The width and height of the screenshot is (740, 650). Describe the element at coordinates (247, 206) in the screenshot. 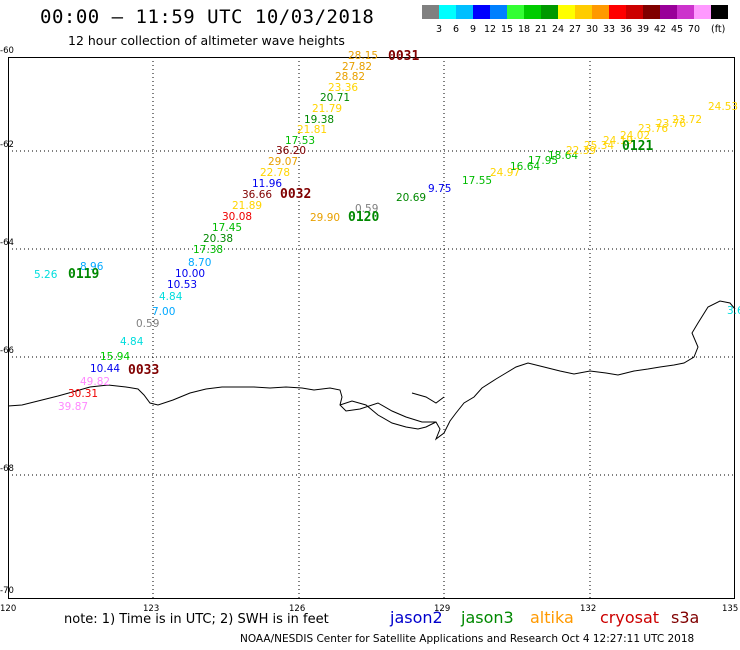

I see `wave-height-label: 21.89` at that location.